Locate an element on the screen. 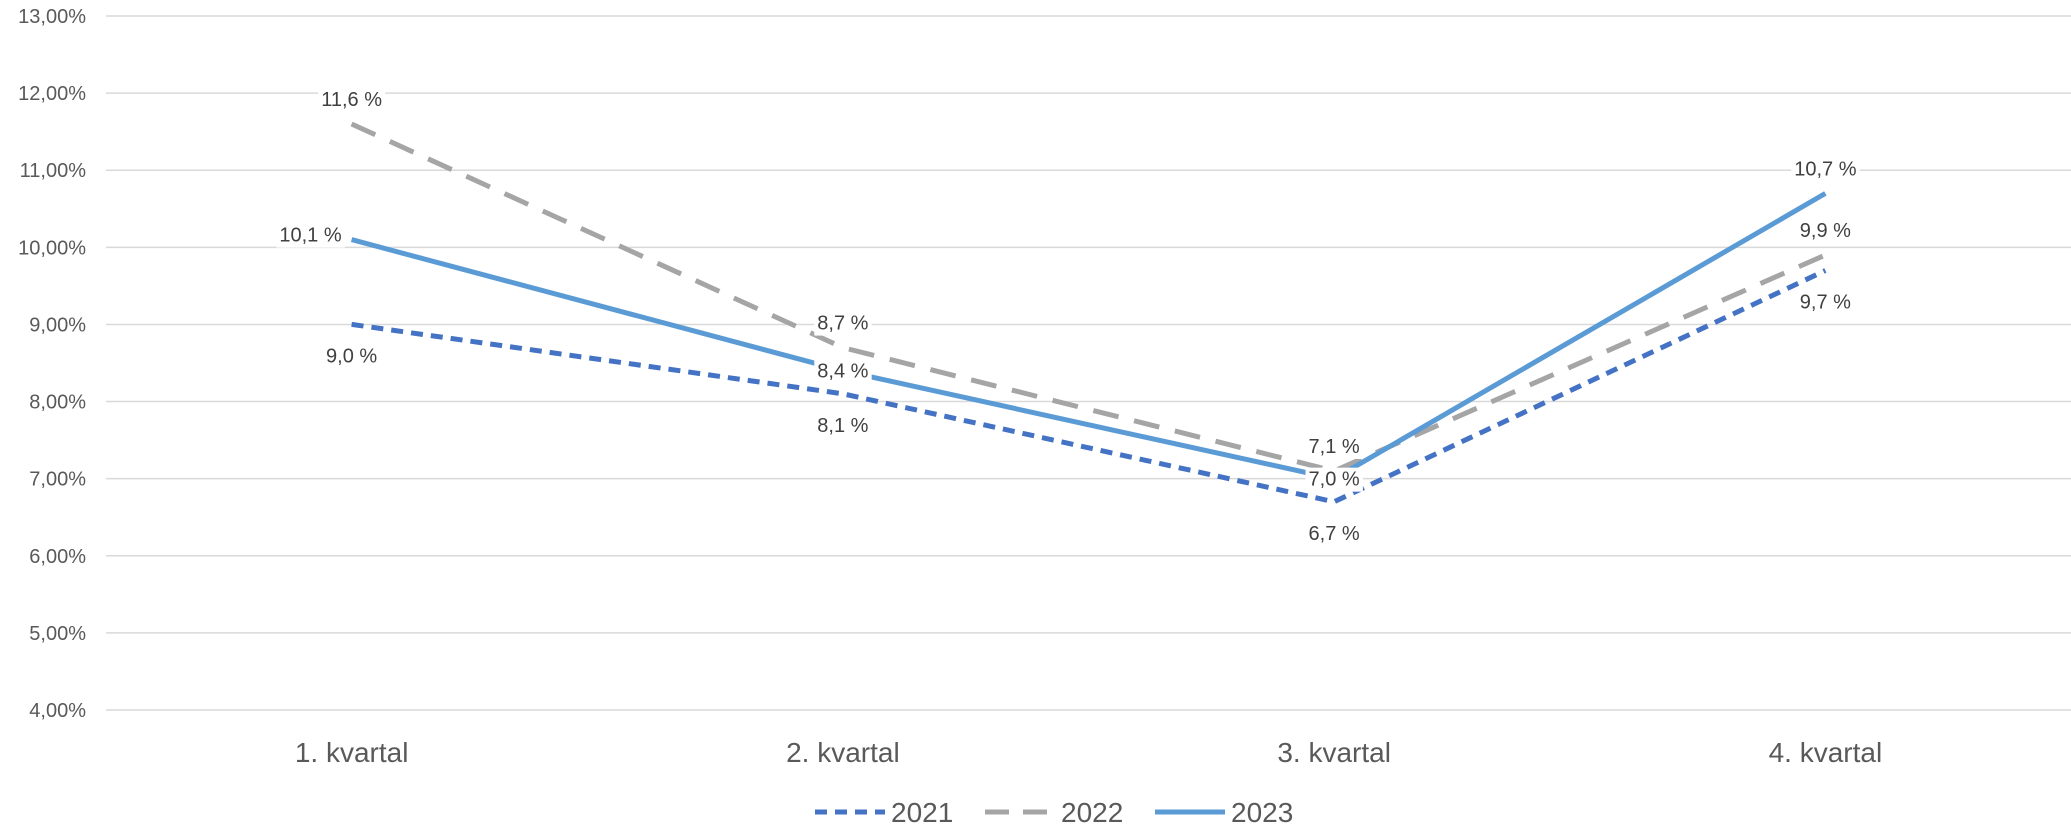  data-label: 6,7 % is located at coordinates (1334, 534).